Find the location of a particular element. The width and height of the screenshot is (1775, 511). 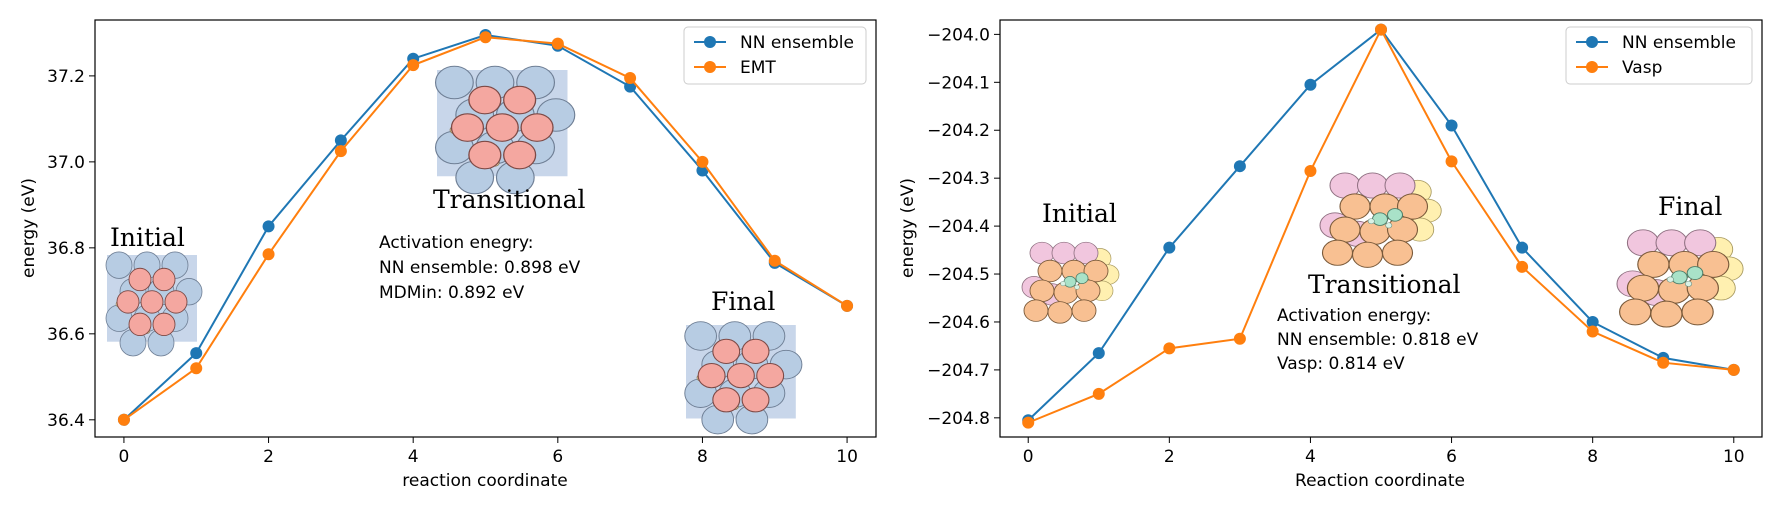

panel-right-xtick-label-2: 2 is located at coordinates (1169, 457).